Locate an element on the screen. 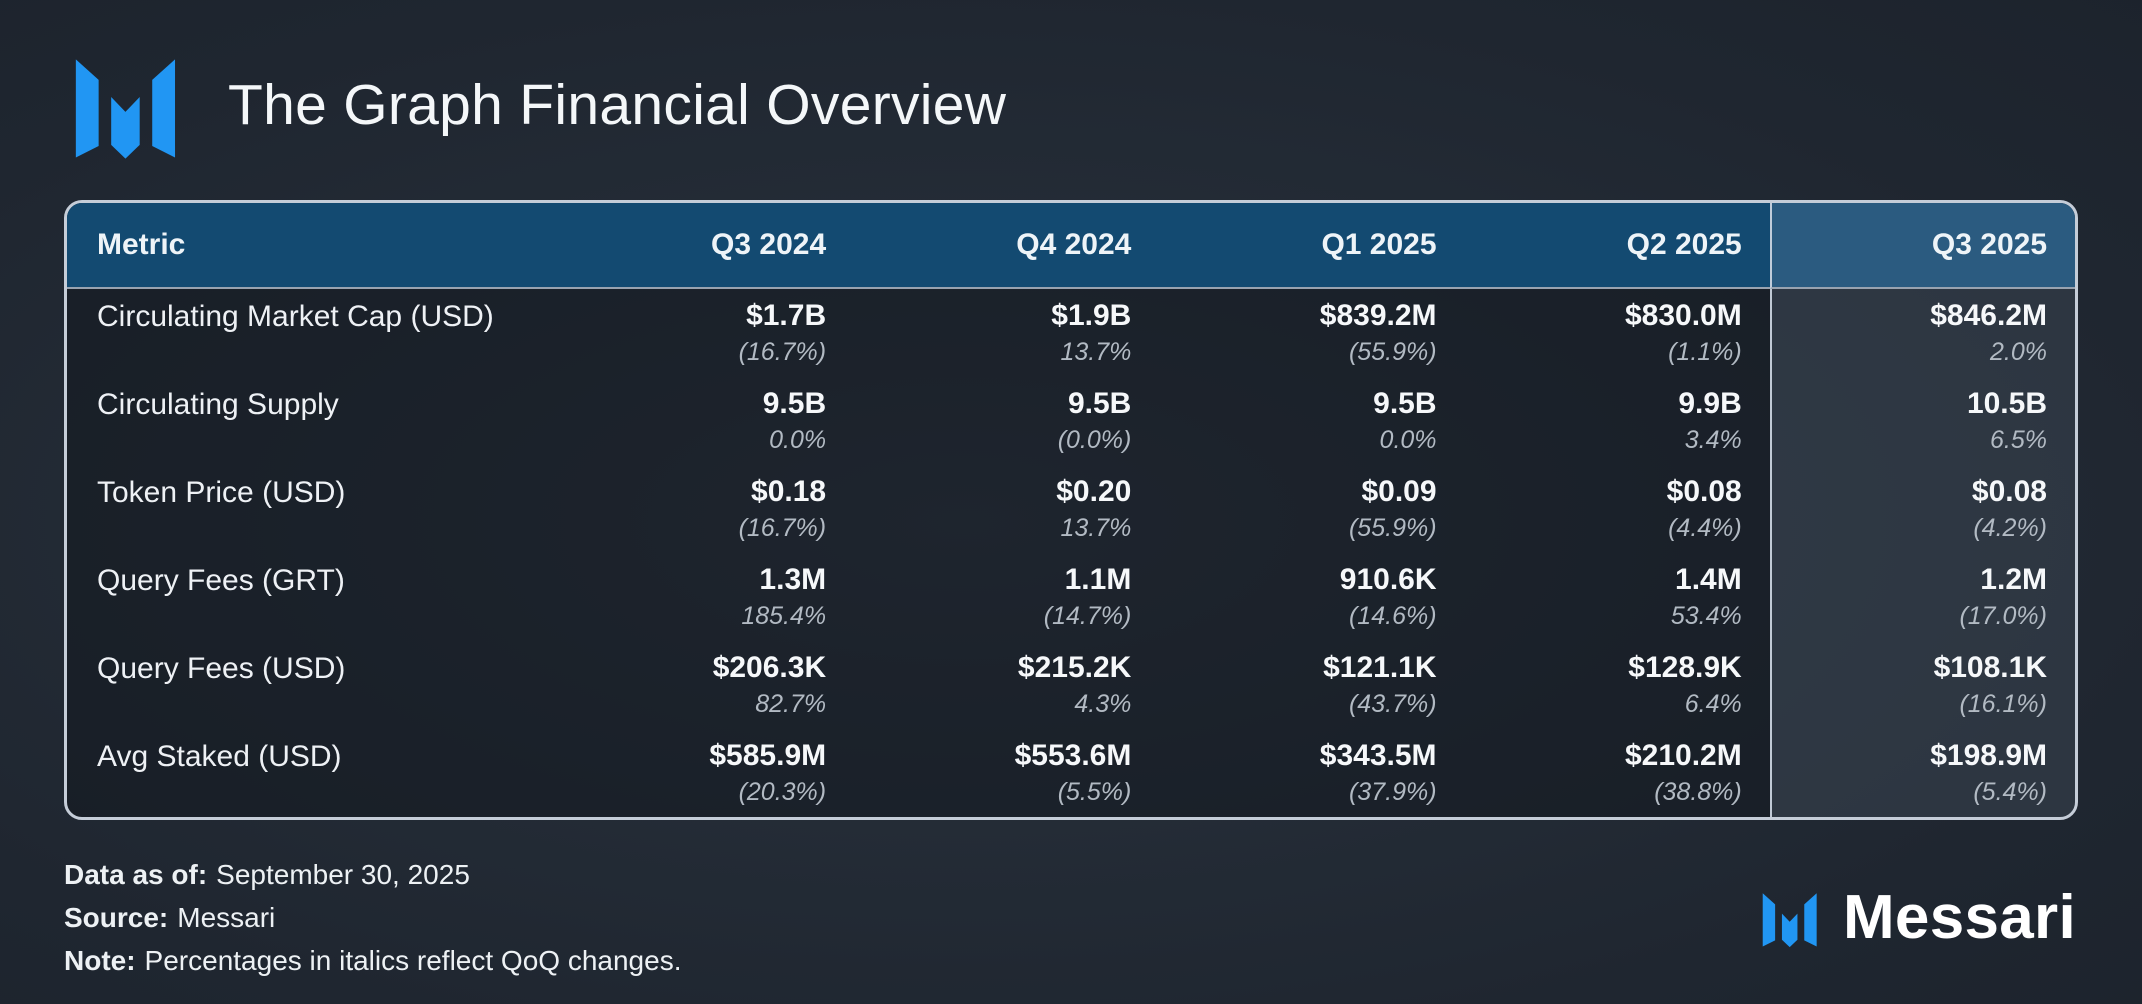 This screenshot has height=1004, width=2142. metric-value: $830.0M is located at coordinates (1683, 315).